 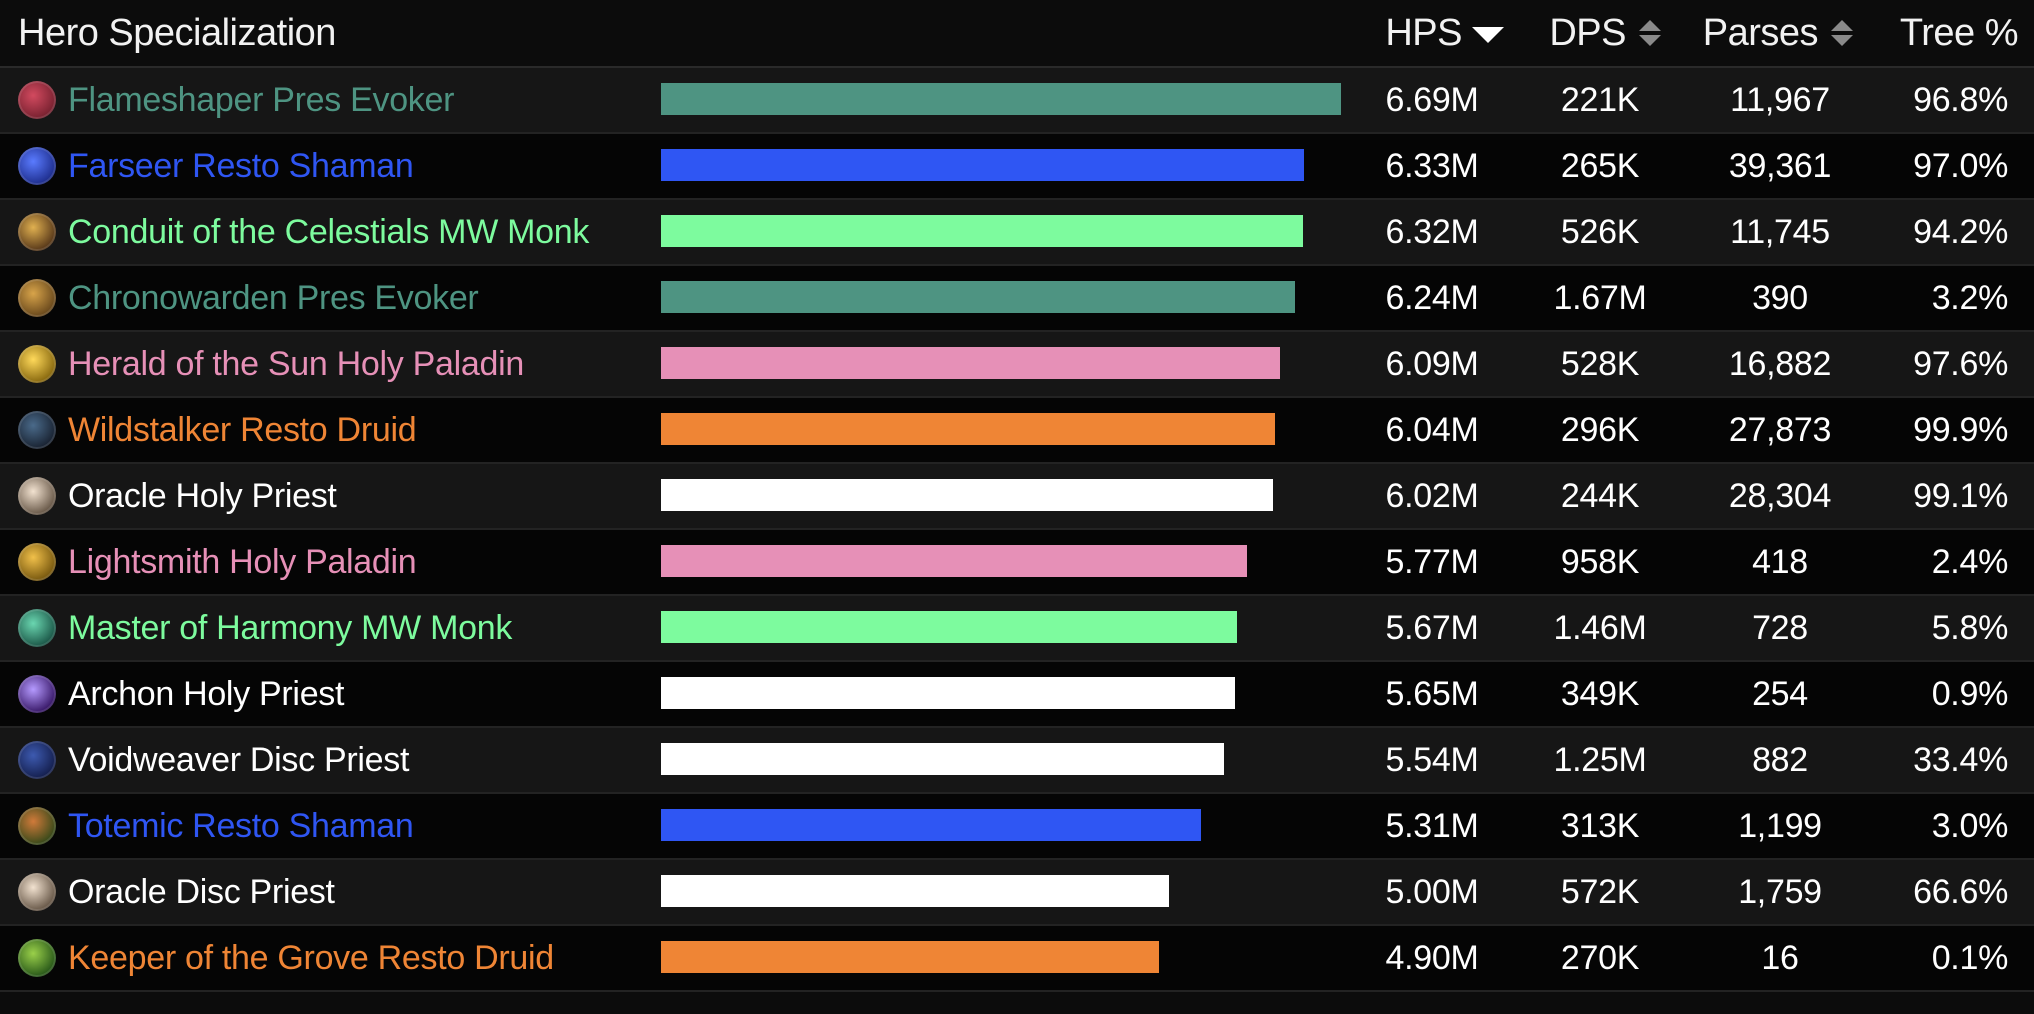 I want to click on parses-value: 11,967, so click(x=1780, y=99).